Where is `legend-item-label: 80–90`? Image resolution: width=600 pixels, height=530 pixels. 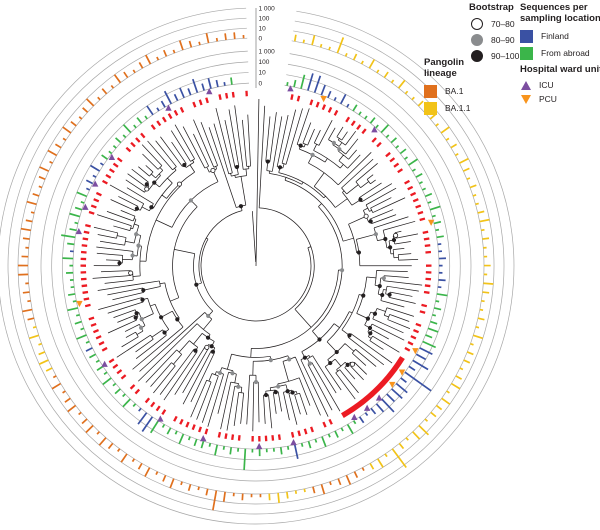 legend-item-label: 80–90 is located at coordinates (503, 40).